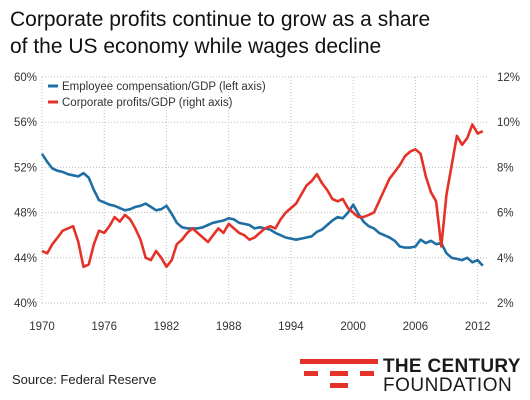 The image size is (530, 400). Describe the element at coordinates (229, 327) in the screenshot. I see `x-tick-label: 1988` at that location.